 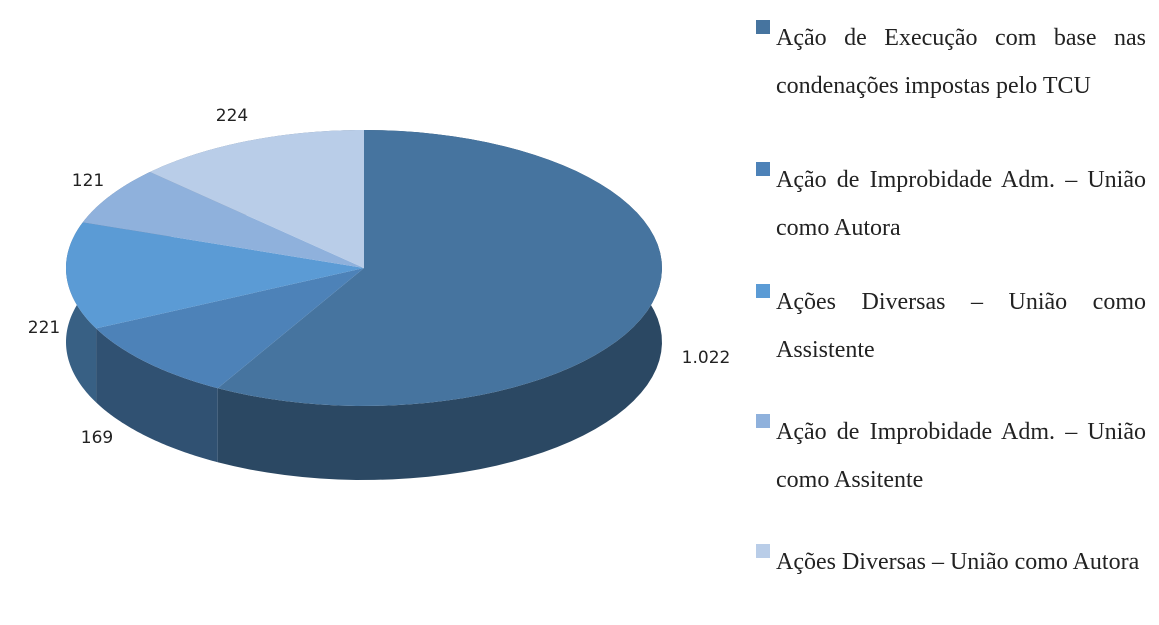 I want to click on legend-label: Ações Diversas – União como Autora, so click(x=958, y=562).